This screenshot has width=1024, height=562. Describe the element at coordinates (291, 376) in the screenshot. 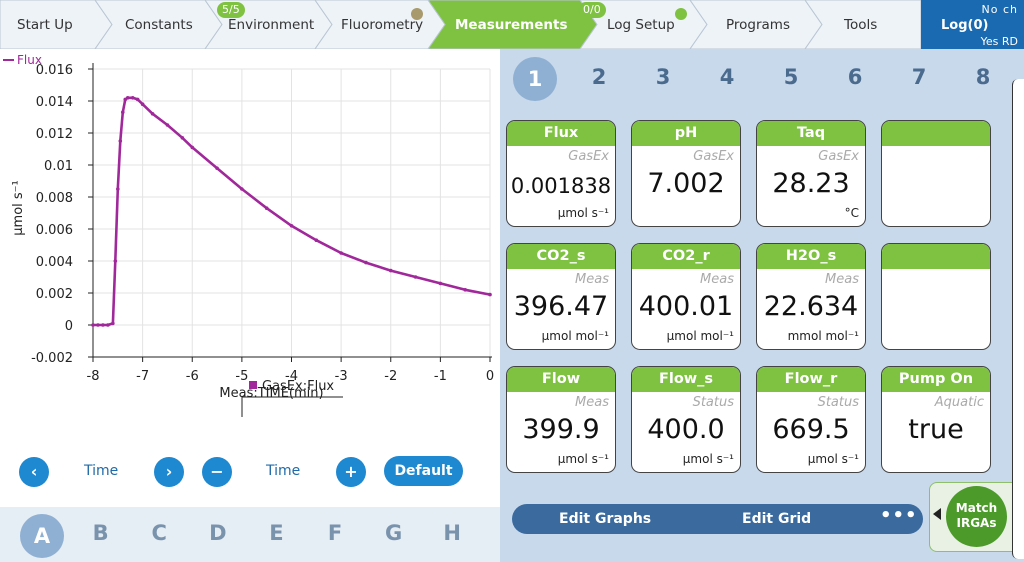

I see `x-tick-label: -4` at that location.